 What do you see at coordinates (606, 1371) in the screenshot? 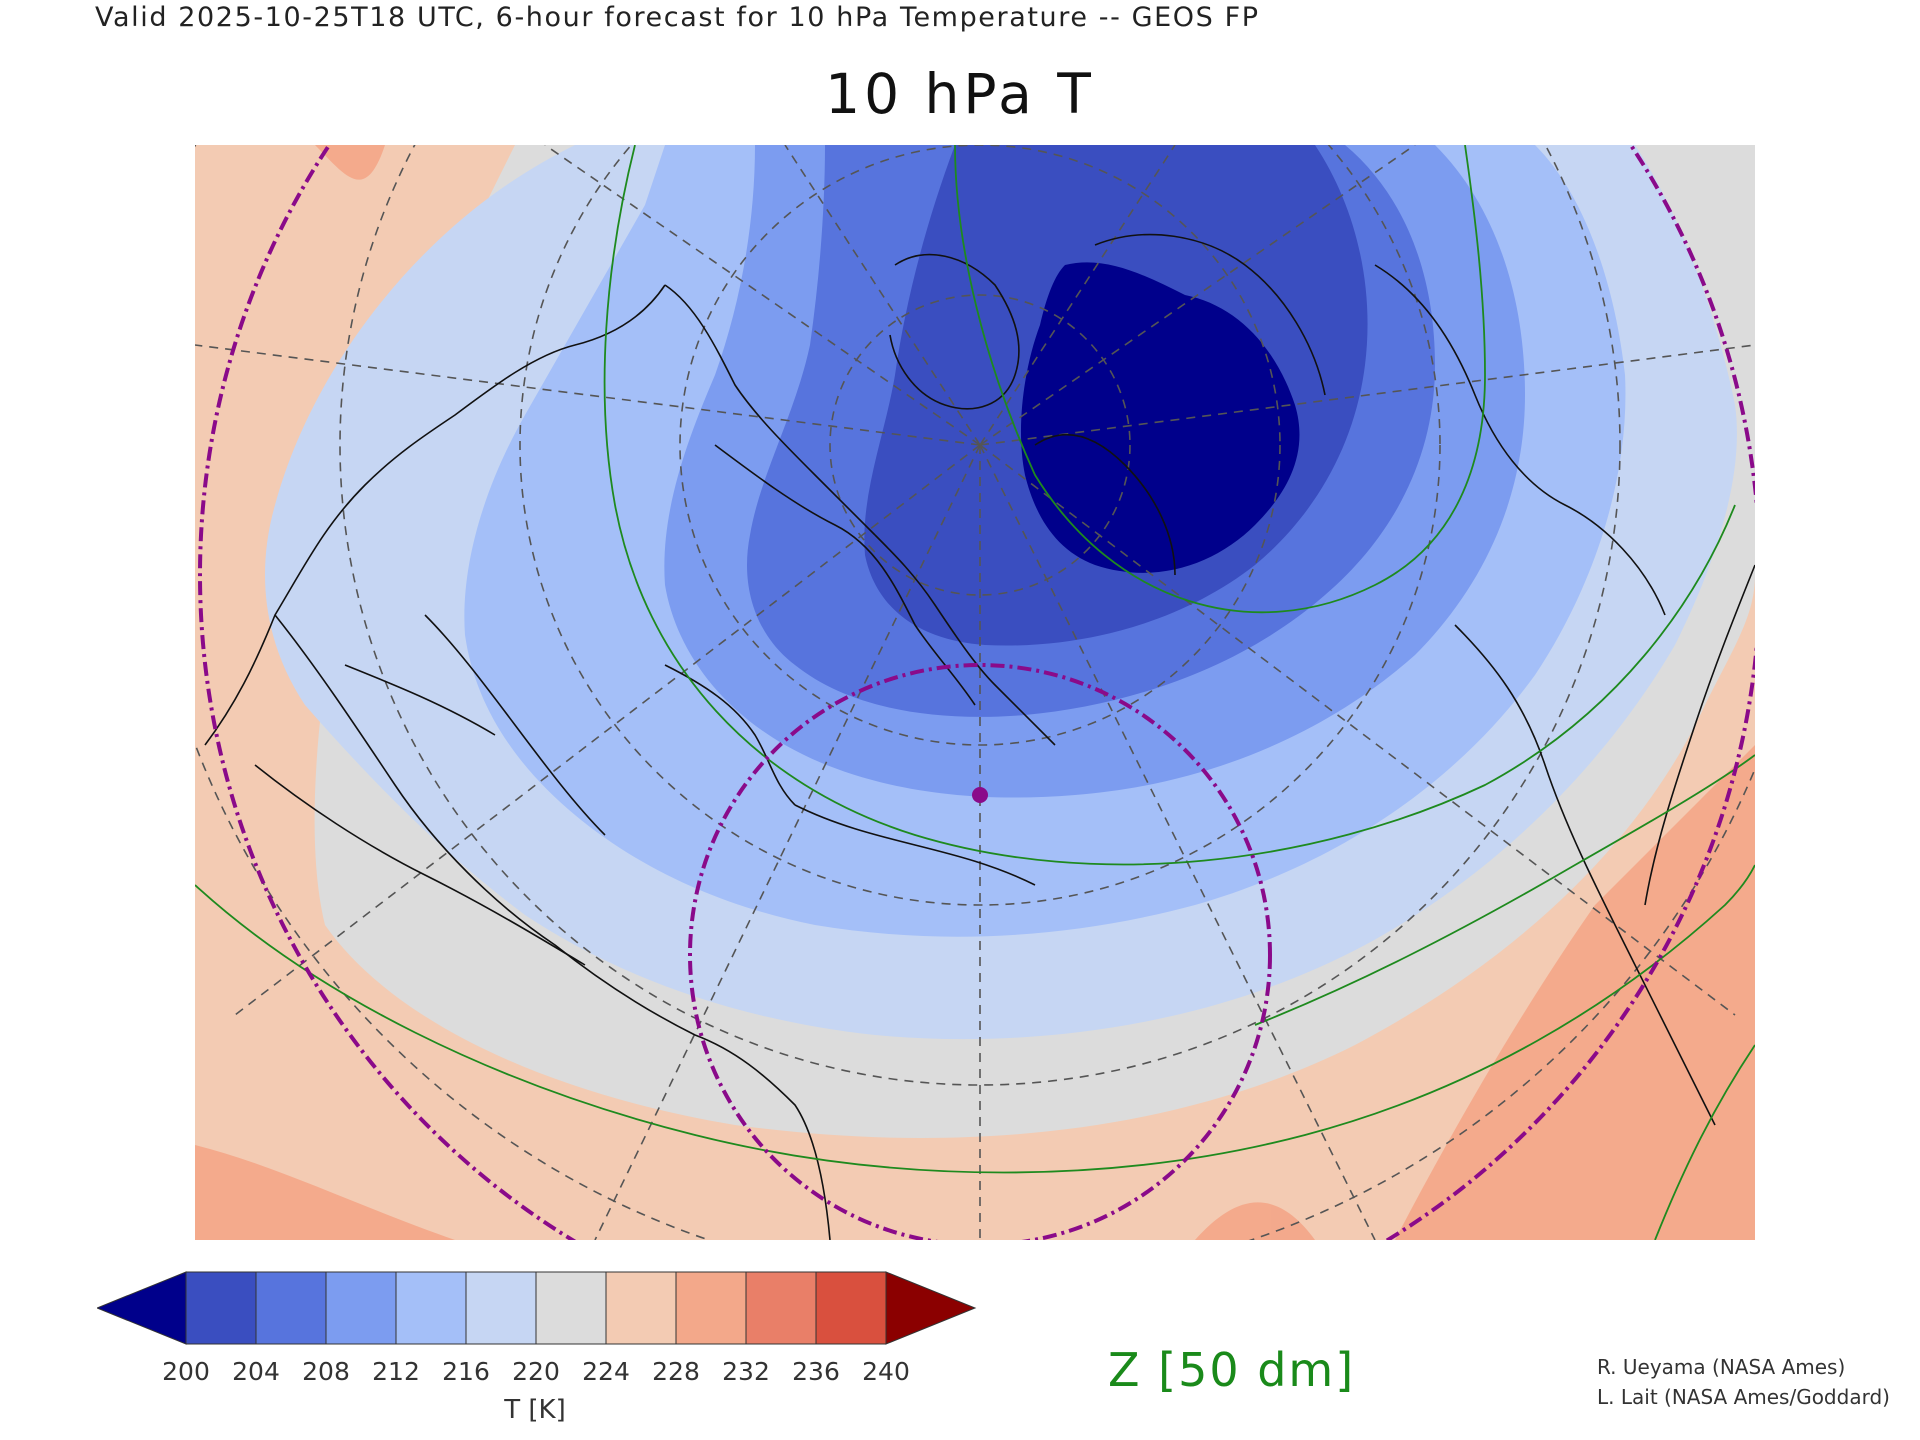
I see `colorbar-tick: 224` at bounding box center [606, 1371].